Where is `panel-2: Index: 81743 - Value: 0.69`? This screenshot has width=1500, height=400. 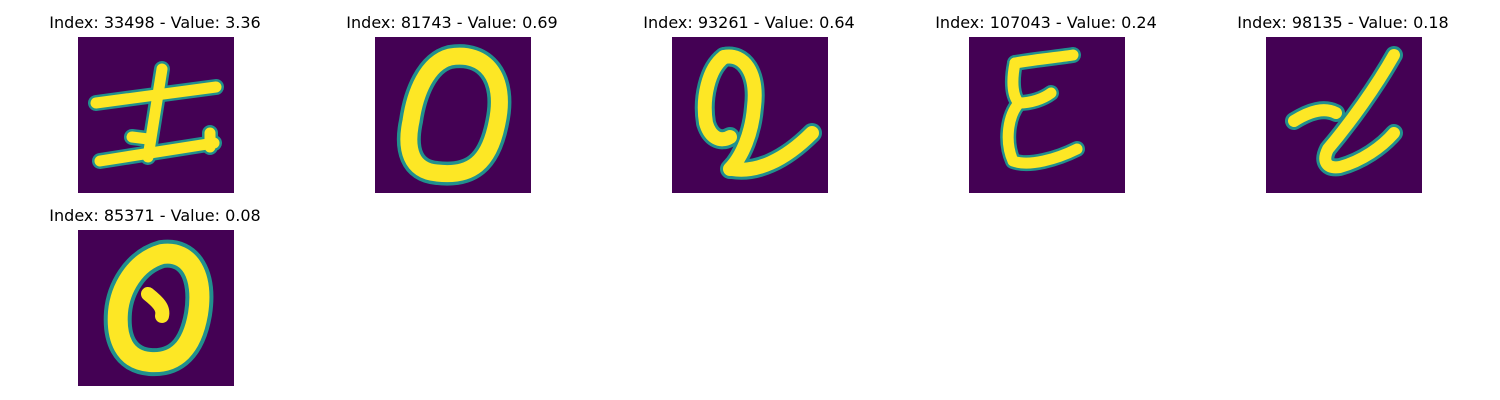
panel-2: Index: 81743 - Value: 0.69 is located at coordinates (447, 96).